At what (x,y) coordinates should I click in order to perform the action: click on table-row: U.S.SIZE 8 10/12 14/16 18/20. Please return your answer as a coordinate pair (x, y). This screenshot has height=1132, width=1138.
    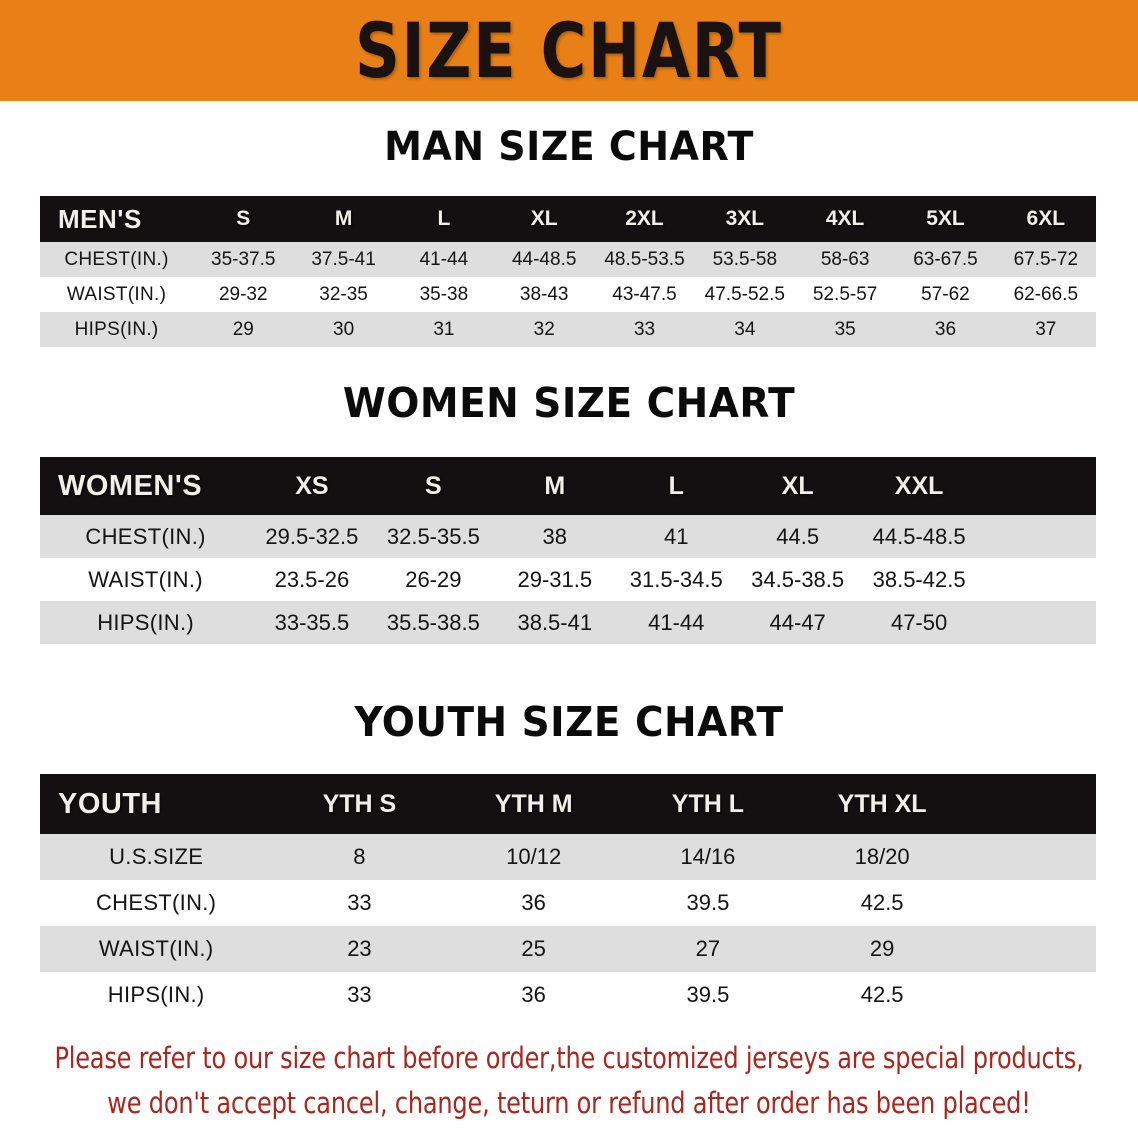
    Looking at the image, I should click on (568, 857).